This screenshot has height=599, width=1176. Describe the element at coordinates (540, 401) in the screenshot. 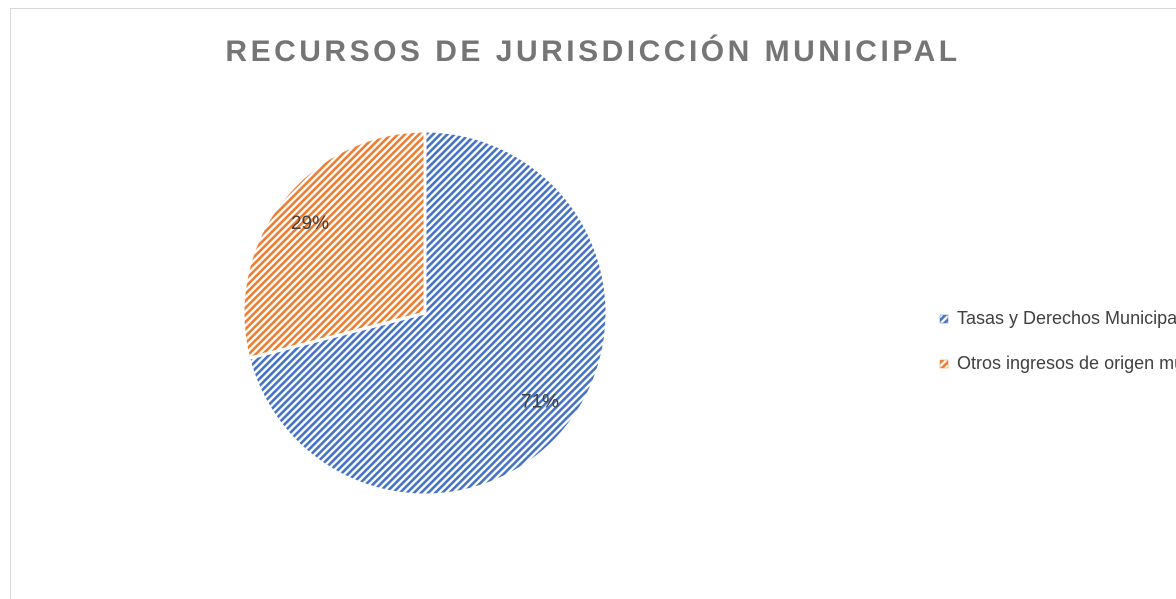

I see `data-label: 71%` at that location.